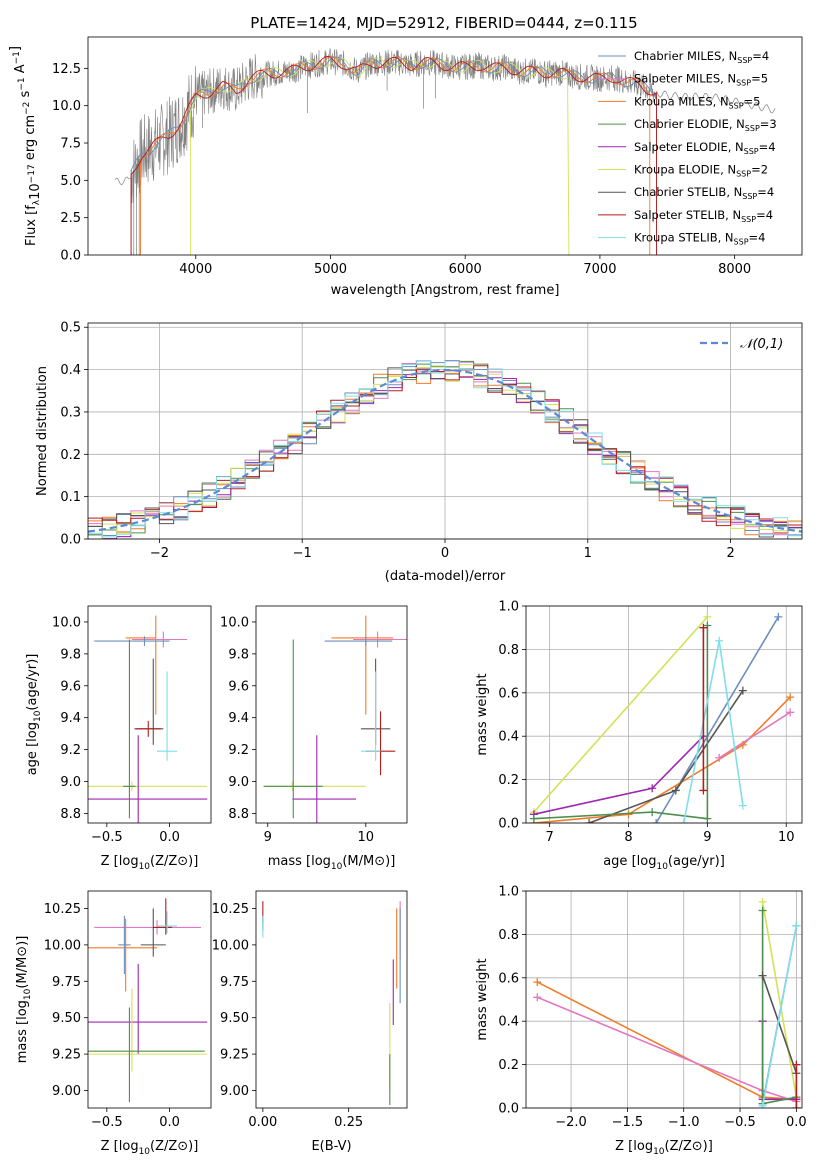 This screenshot has height=1170, width=819. Describe the element at coordinates (634, 1146) in the screenshot. I see `label-part: Z [log` at that location.